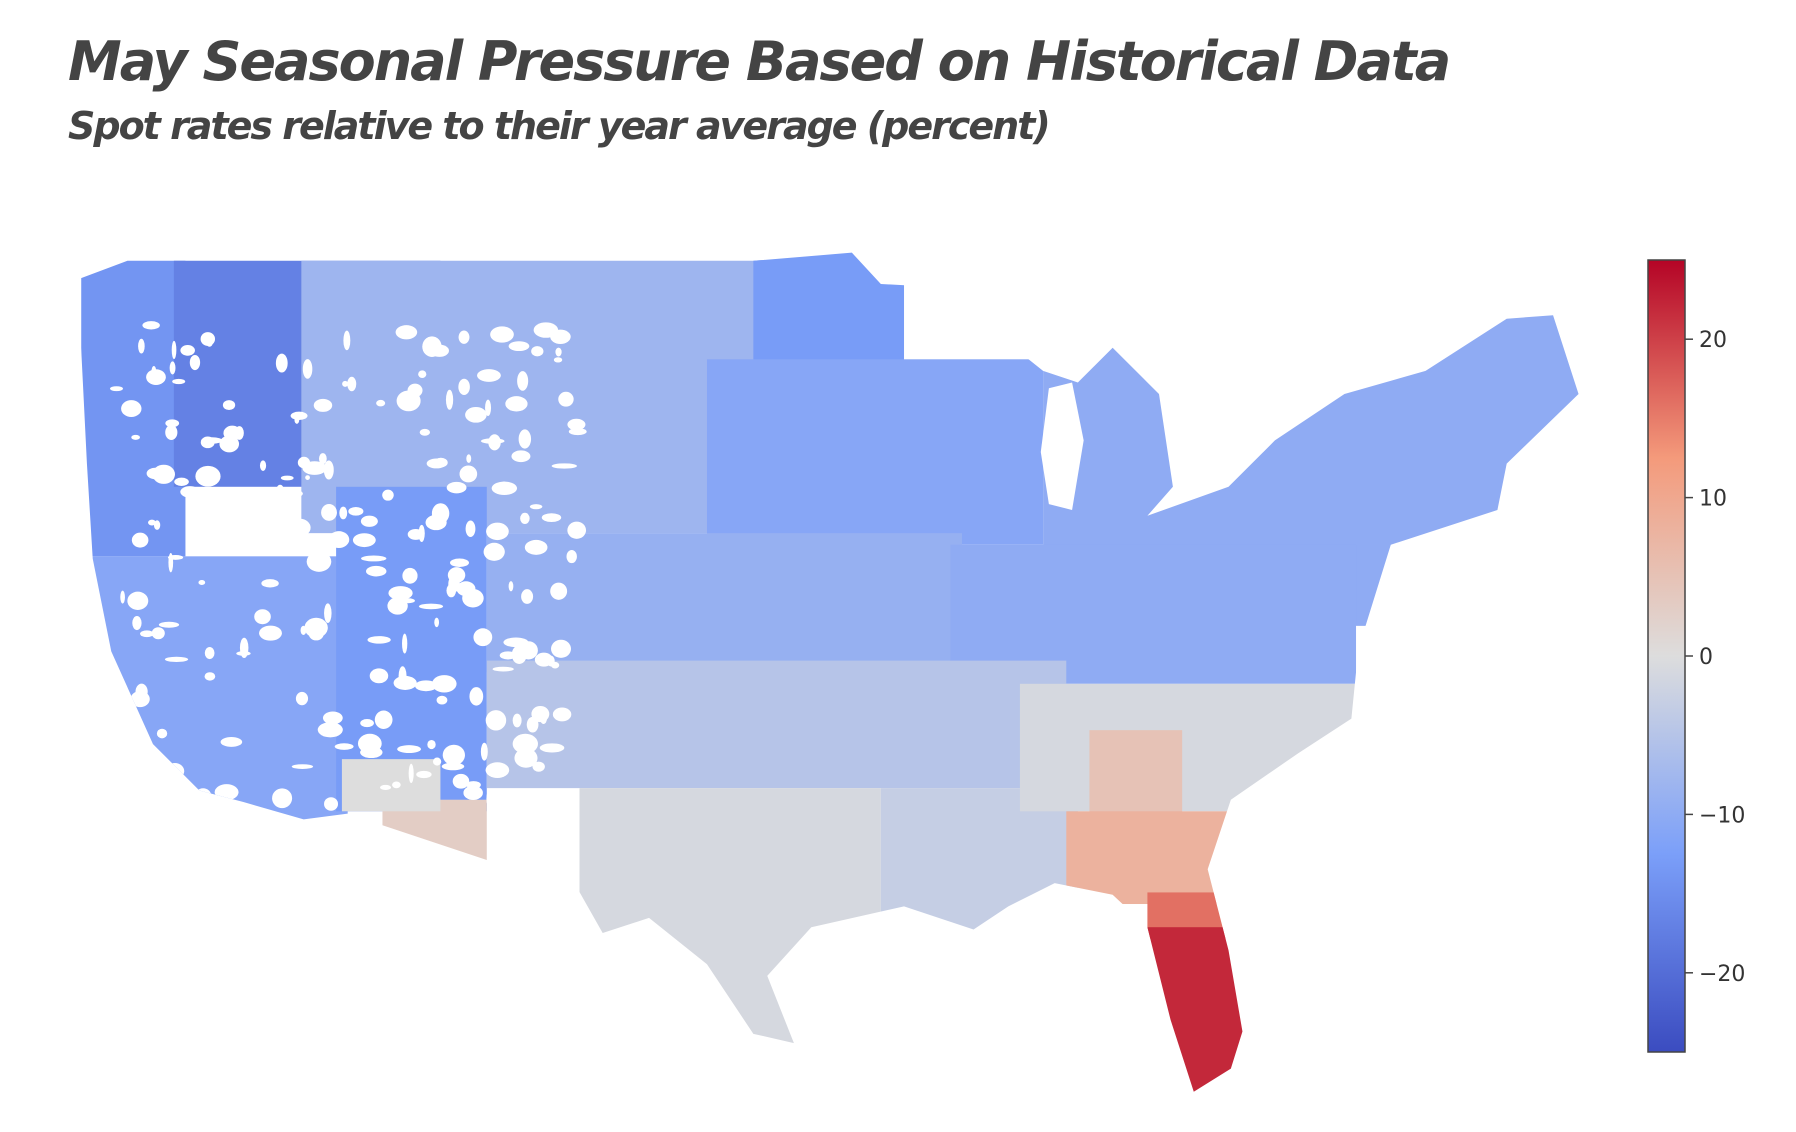 Image resolution: width=1796 pixels, height=1132 pixels. Describe the element at coordinates (1188, 747) in the screenshot. I see `region-southeast` at that location.